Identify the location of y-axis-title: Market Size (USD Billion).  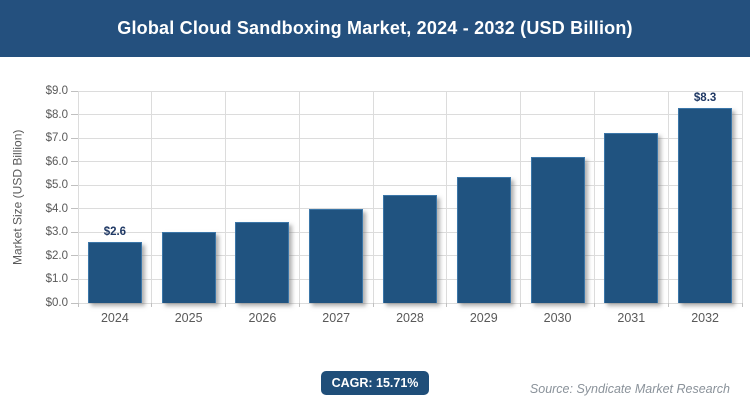
(17, 197).